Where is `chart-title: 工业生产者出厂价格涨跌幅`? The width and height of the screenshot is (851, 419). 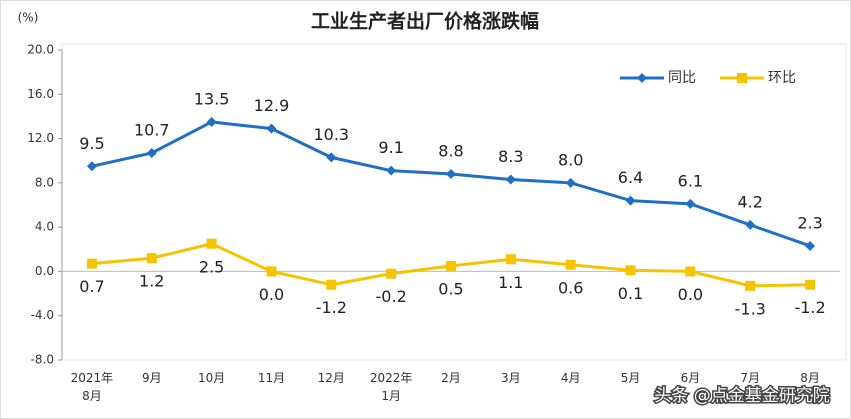
chart-title: 工业生产者出厂价格涨跌幅 is located at coordinates (425, 21).